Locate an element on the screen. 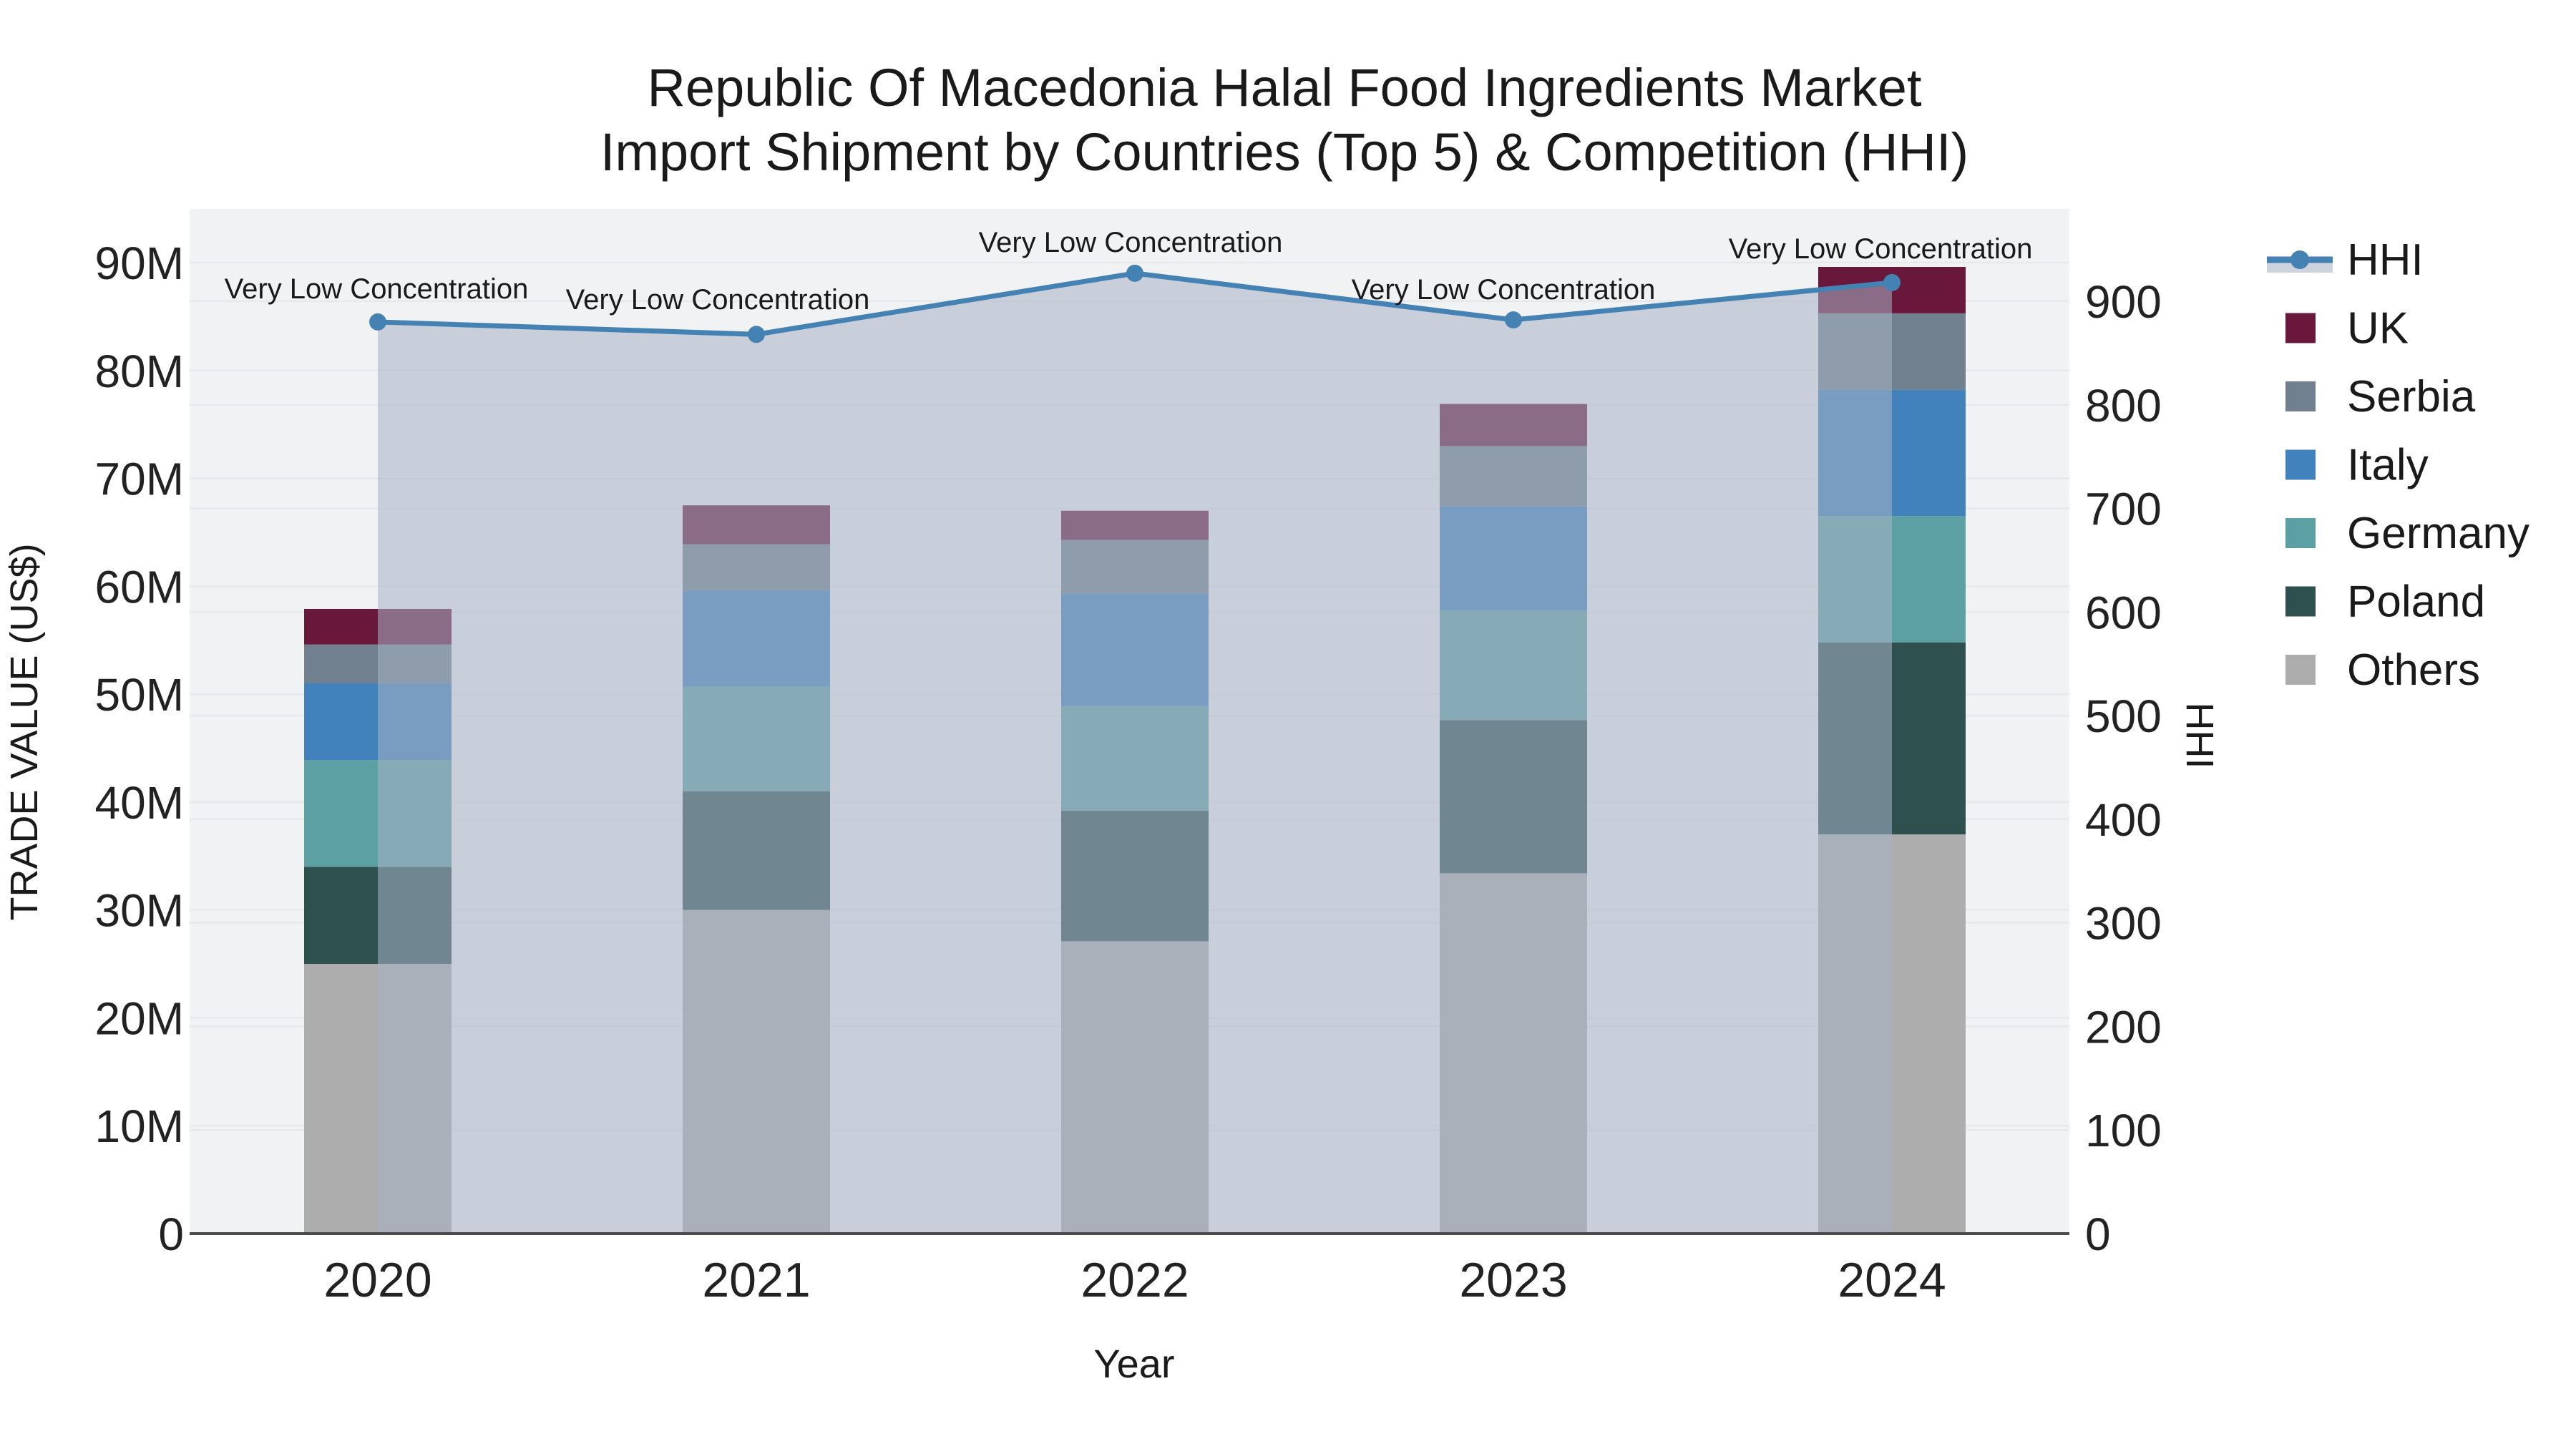  left-tick-0: 0 is located at coordinates (171, 1234).